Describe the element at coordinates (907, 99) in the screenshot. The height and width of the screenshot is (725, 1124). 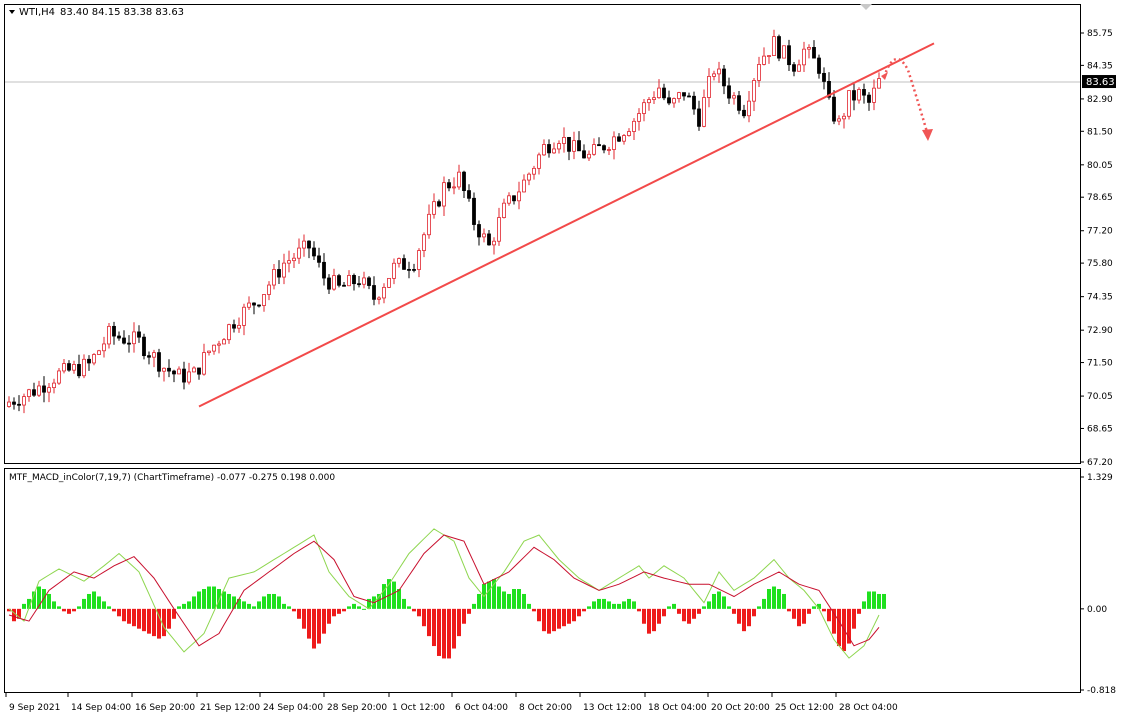
I see `forecast-arrow-group` at that location.